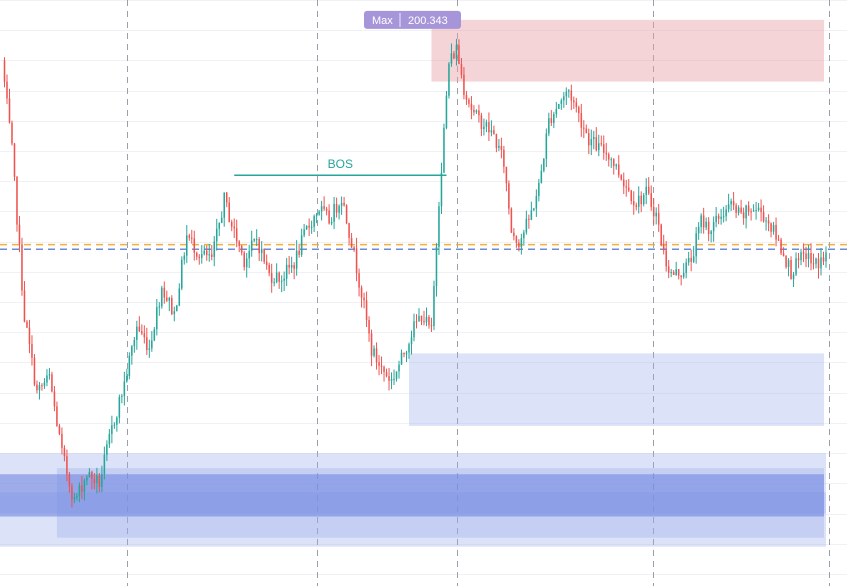 The width and height of the screenshot is (847, 586). What do you see at coordinates (382, 21) in the screenshot?
I see `max-tag-label: Max` at bounding box center [382, 21].